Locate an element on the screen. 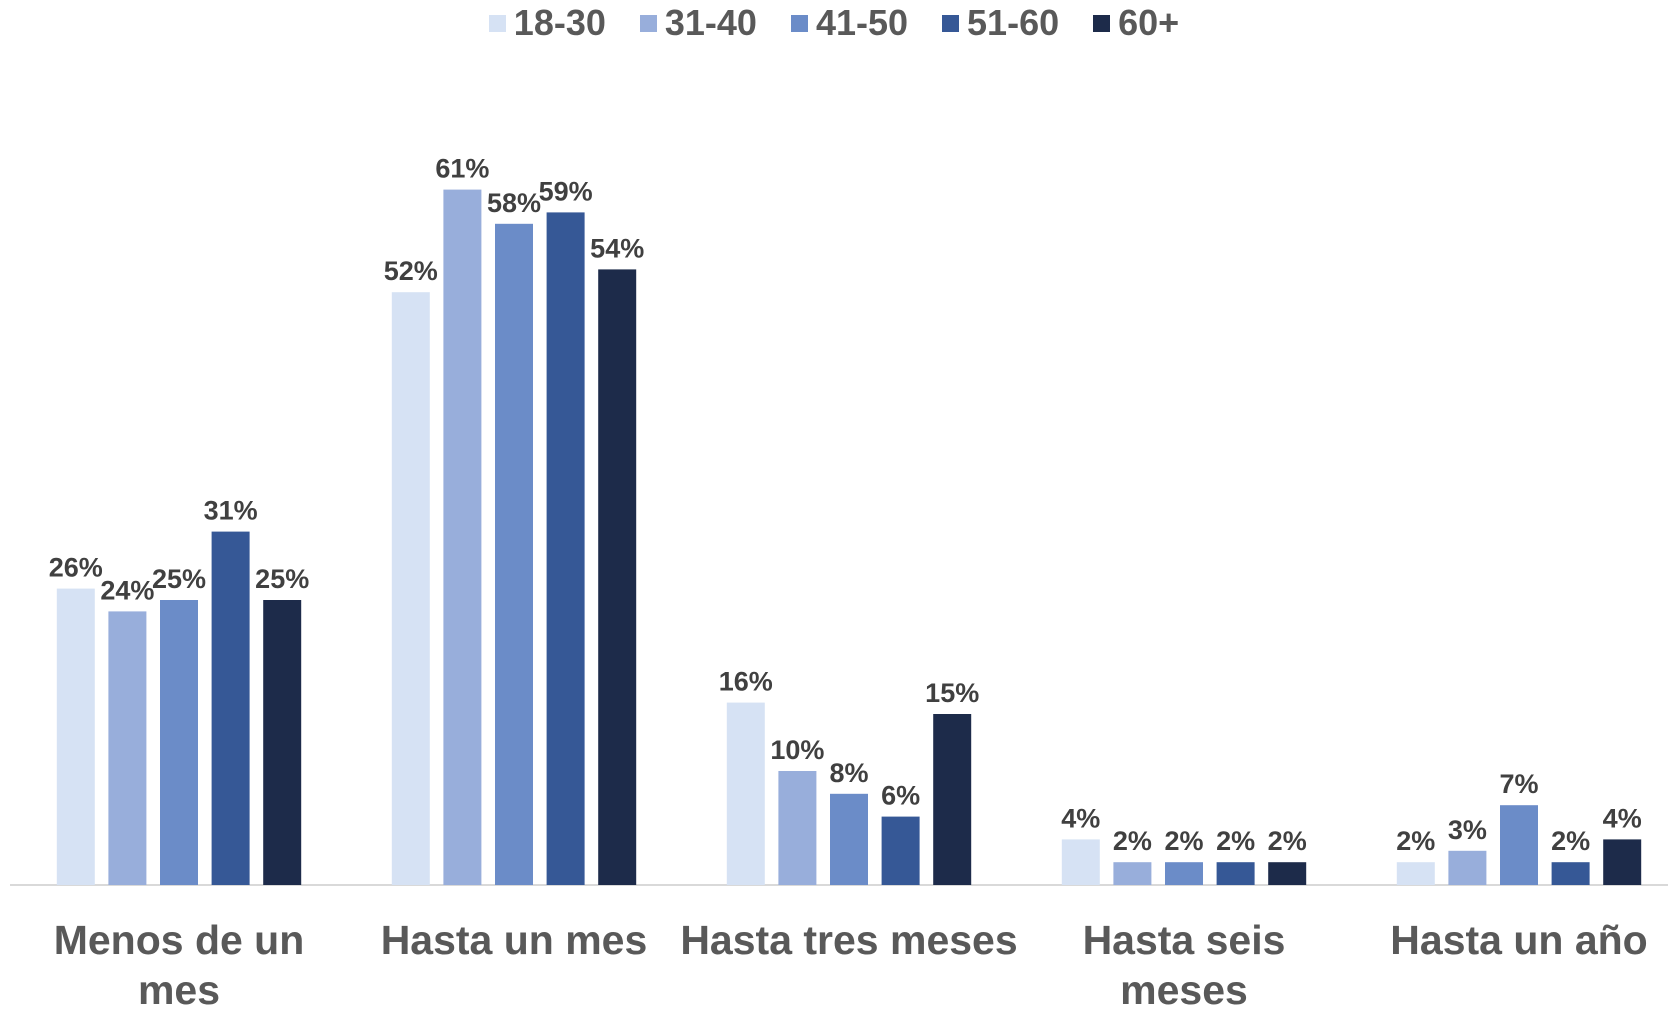 The image size is (1668, 1015). data-label: 61% is located at coordinates (462, 169).